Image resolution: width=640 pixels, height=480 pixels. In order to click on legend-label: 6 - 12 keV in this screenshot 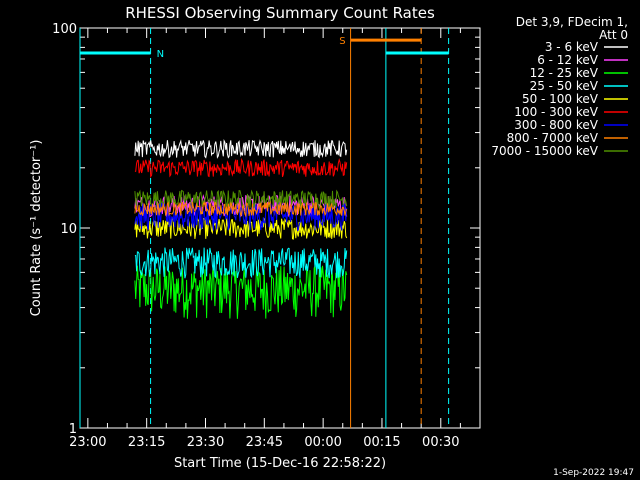, I will do `click(568, 60)`.